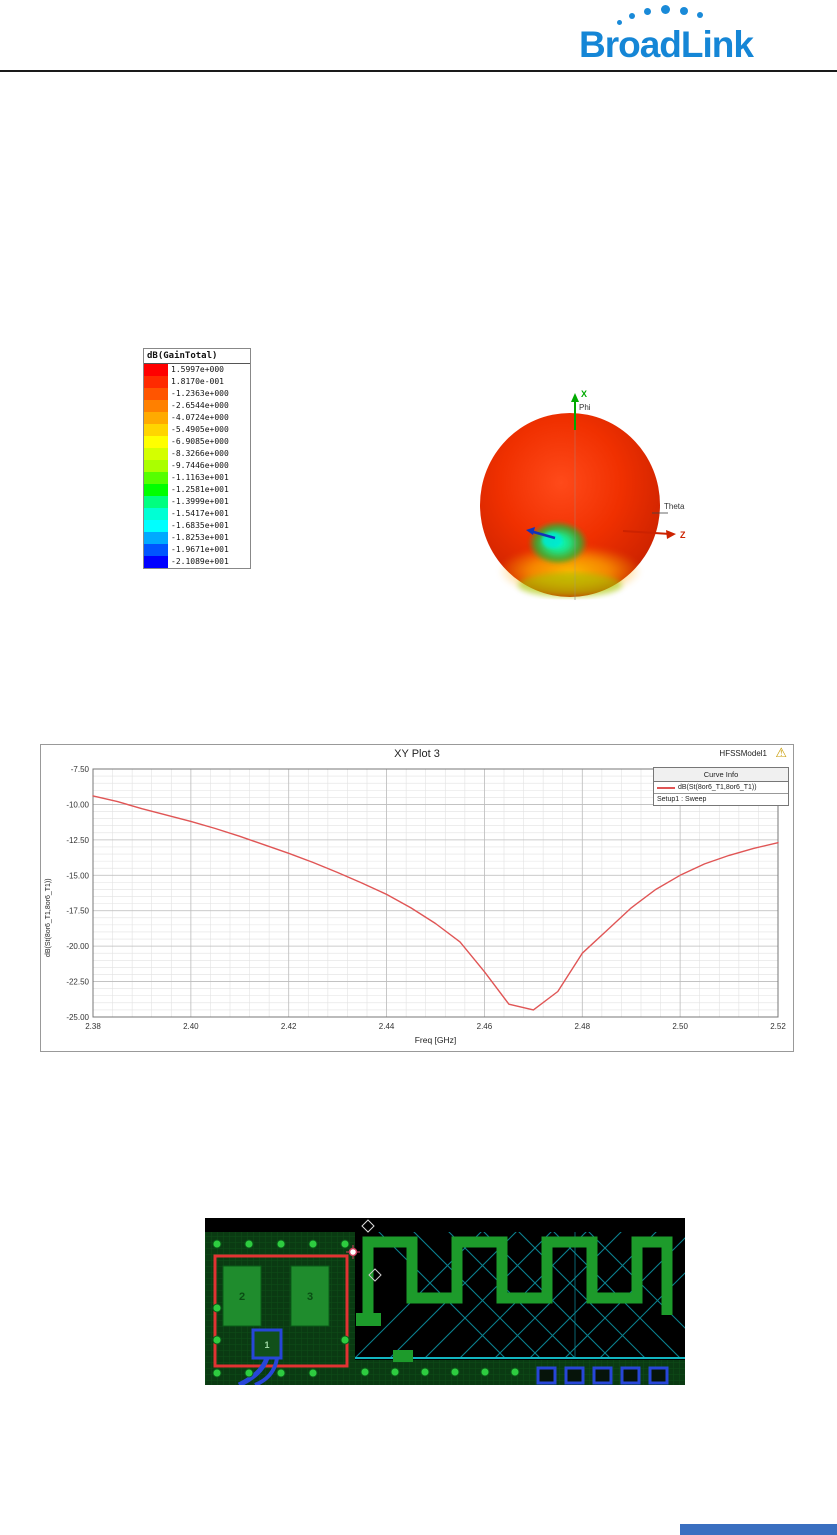 The width and height of the screenshot is (837, 1535). I want to click on legend-entry: -1.3999e+001, so click(197, 502).